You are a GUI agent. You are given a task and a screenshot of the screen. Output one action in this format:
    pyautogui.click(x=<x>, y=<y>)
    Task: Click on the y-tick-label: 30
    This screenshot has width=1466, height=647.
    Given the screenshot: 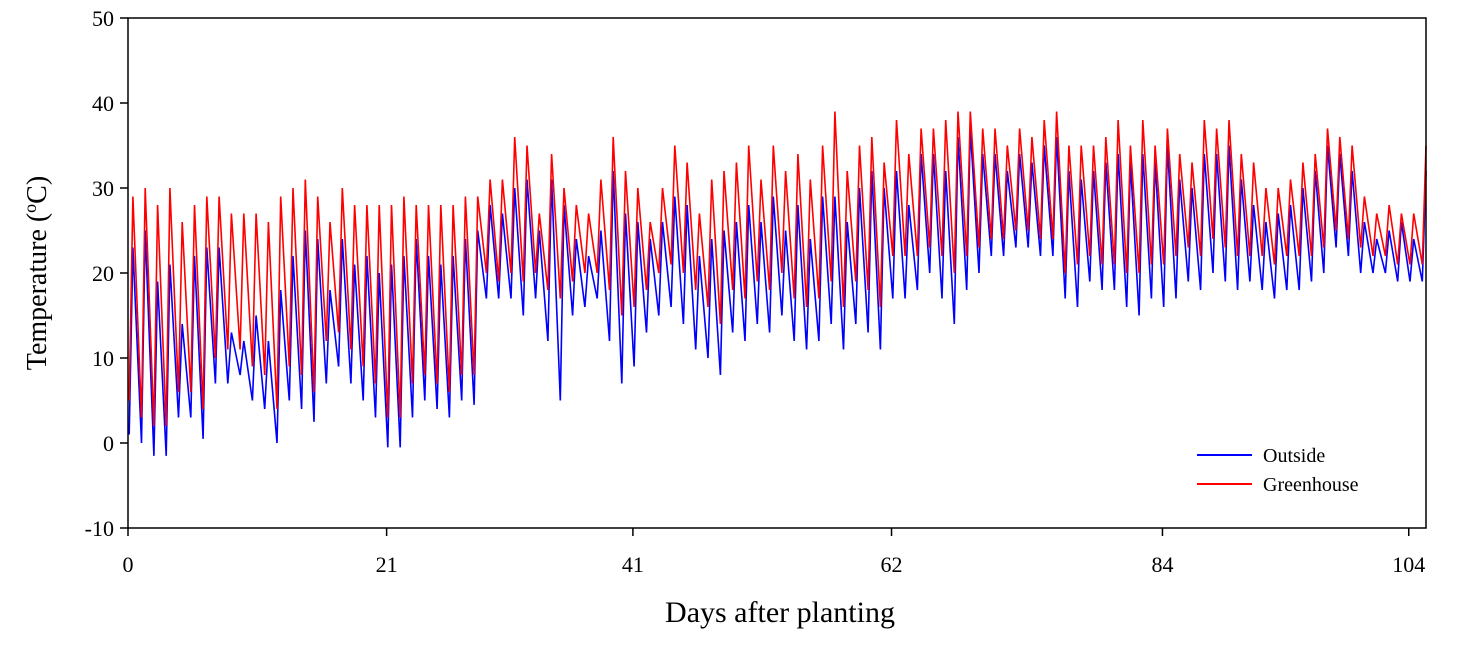 What is the action you would take?
    pyautogui.click(x=103, y=188)
    